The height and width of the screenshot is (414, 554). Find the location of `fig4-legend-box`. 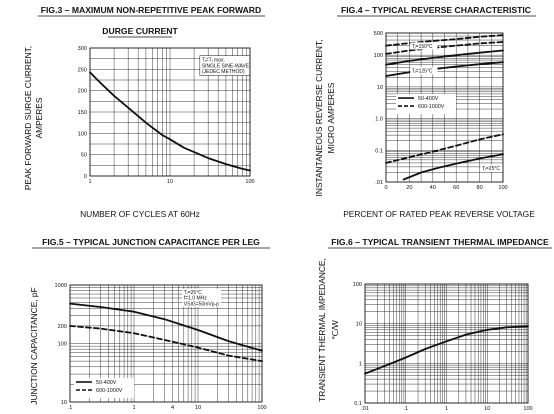

fig4-legend-box is located at coordinates (426, 104).